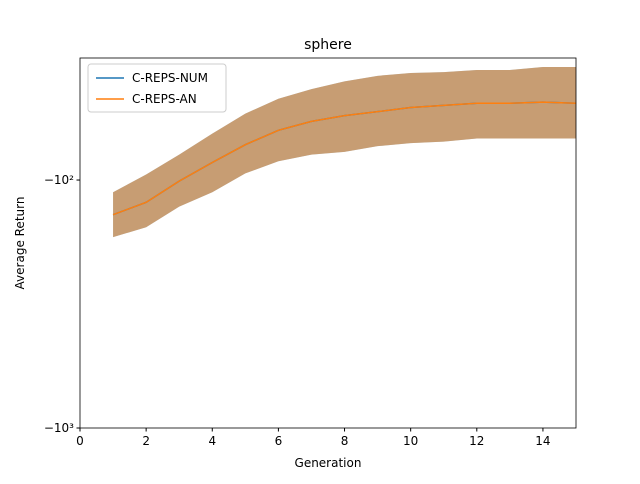  Describe the element at coordinates (170, 78) in the screenshot. I see `legend-label: C-REPS-NUM` at that location.